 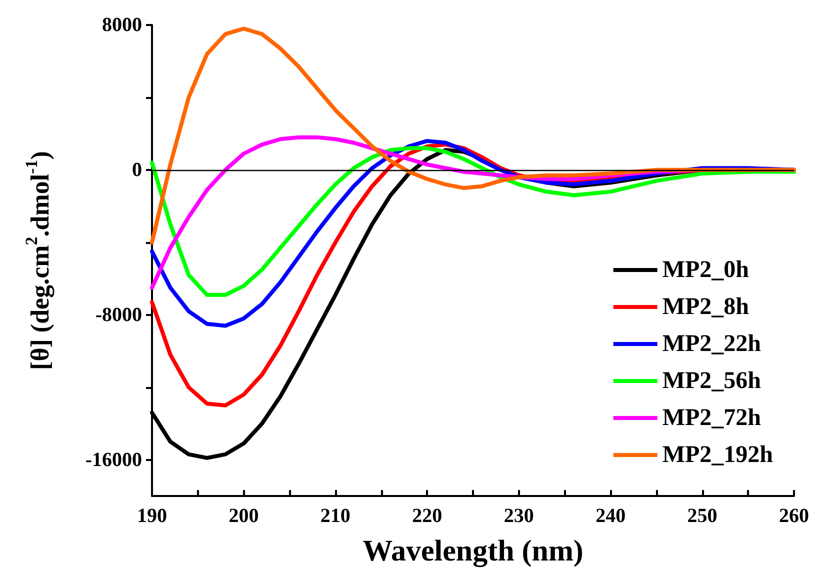 I want to click on x-tick-label: 240, so click(x=611, y=516).